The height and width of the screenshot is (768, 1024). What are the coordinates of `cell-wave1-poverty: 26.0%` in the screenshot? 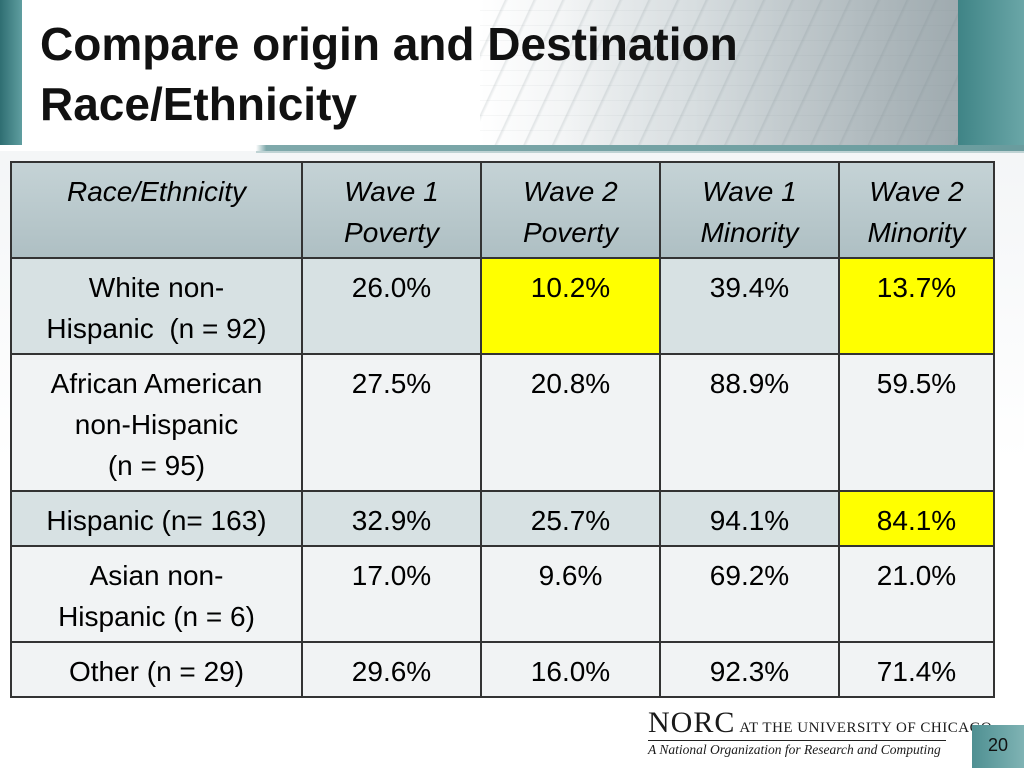 It's located at (391, 306).